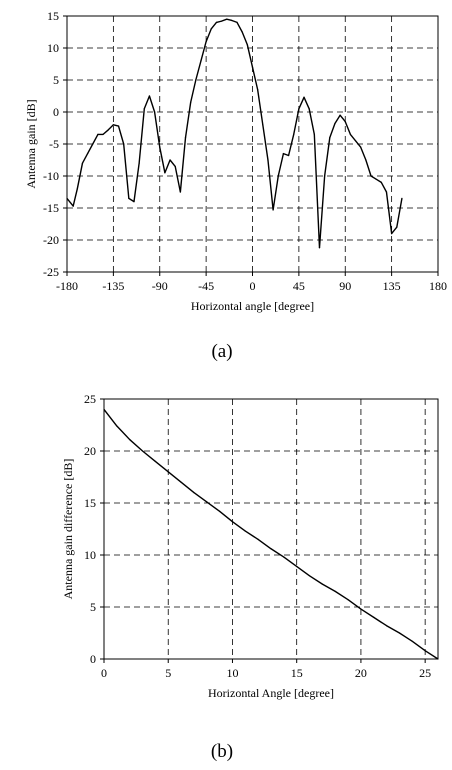 The width and height of the screenshot is (452, 770). Describe the element at coordinates (68, 529) in the screenshot. I see `chart-b-y-axis-label: Antenna gain difference [dB]` at that location.